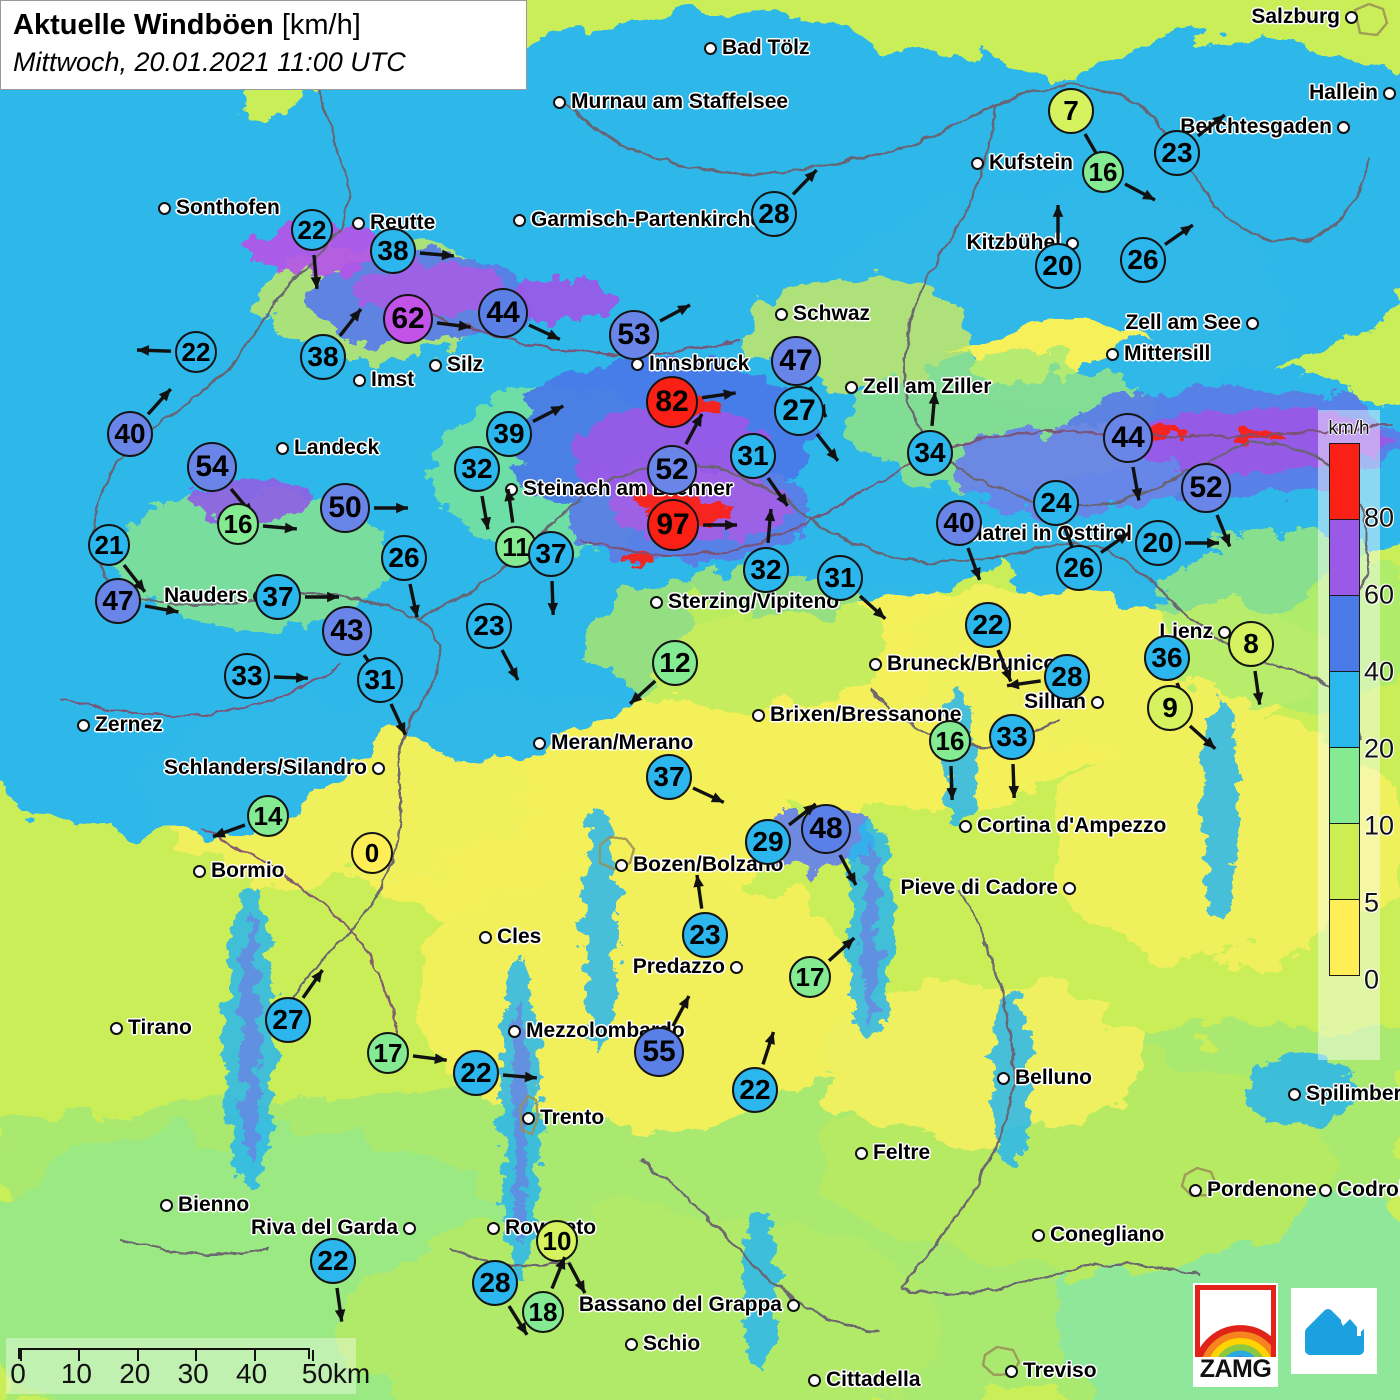 Image resolution: width=1400 pixels, height=1400 pixels. What do you see at coordinates (347, 631) in the screenshot?
I see `wind-gust-value: 43` at bounding box center [347, 631].